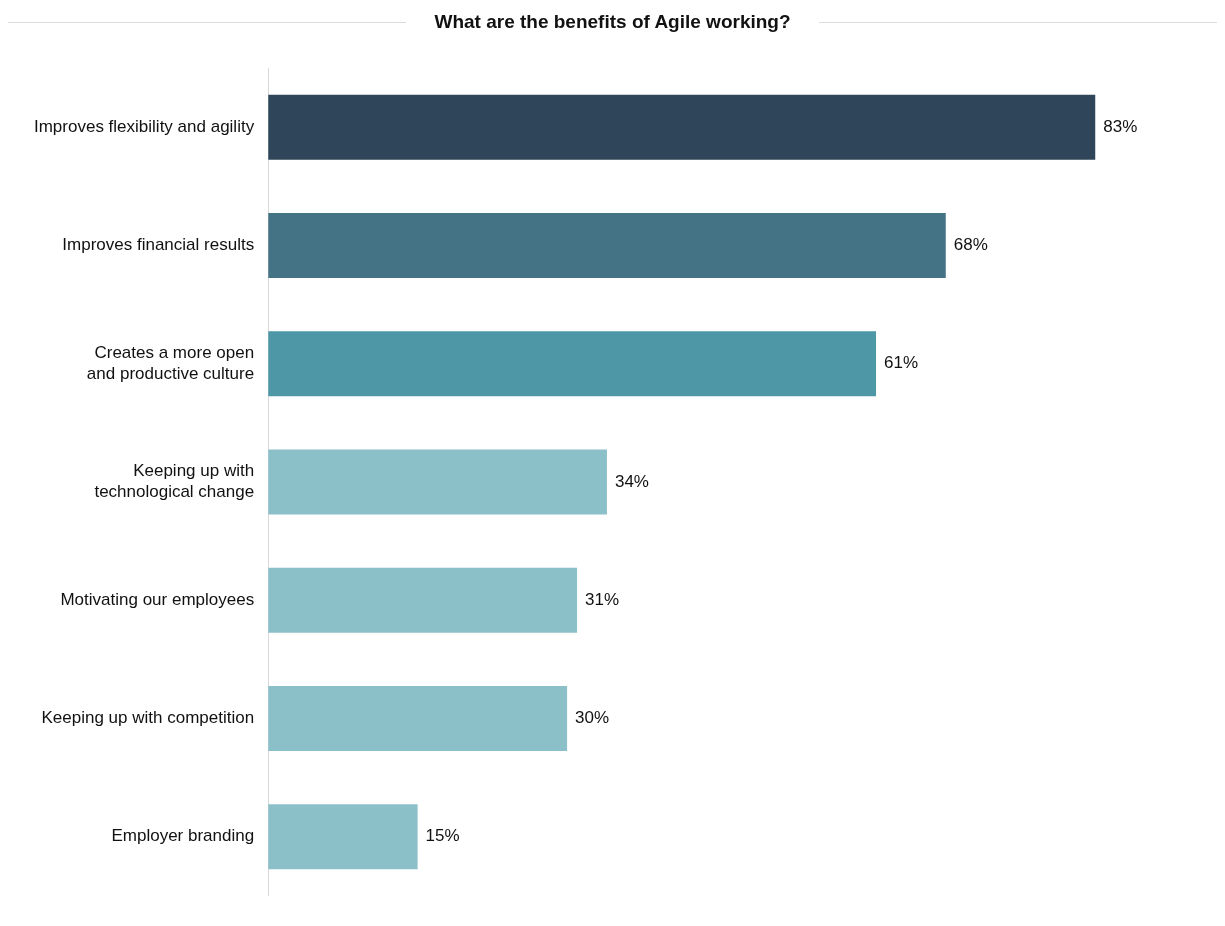  I want to click on data-label: 68%, so click(970, 245).